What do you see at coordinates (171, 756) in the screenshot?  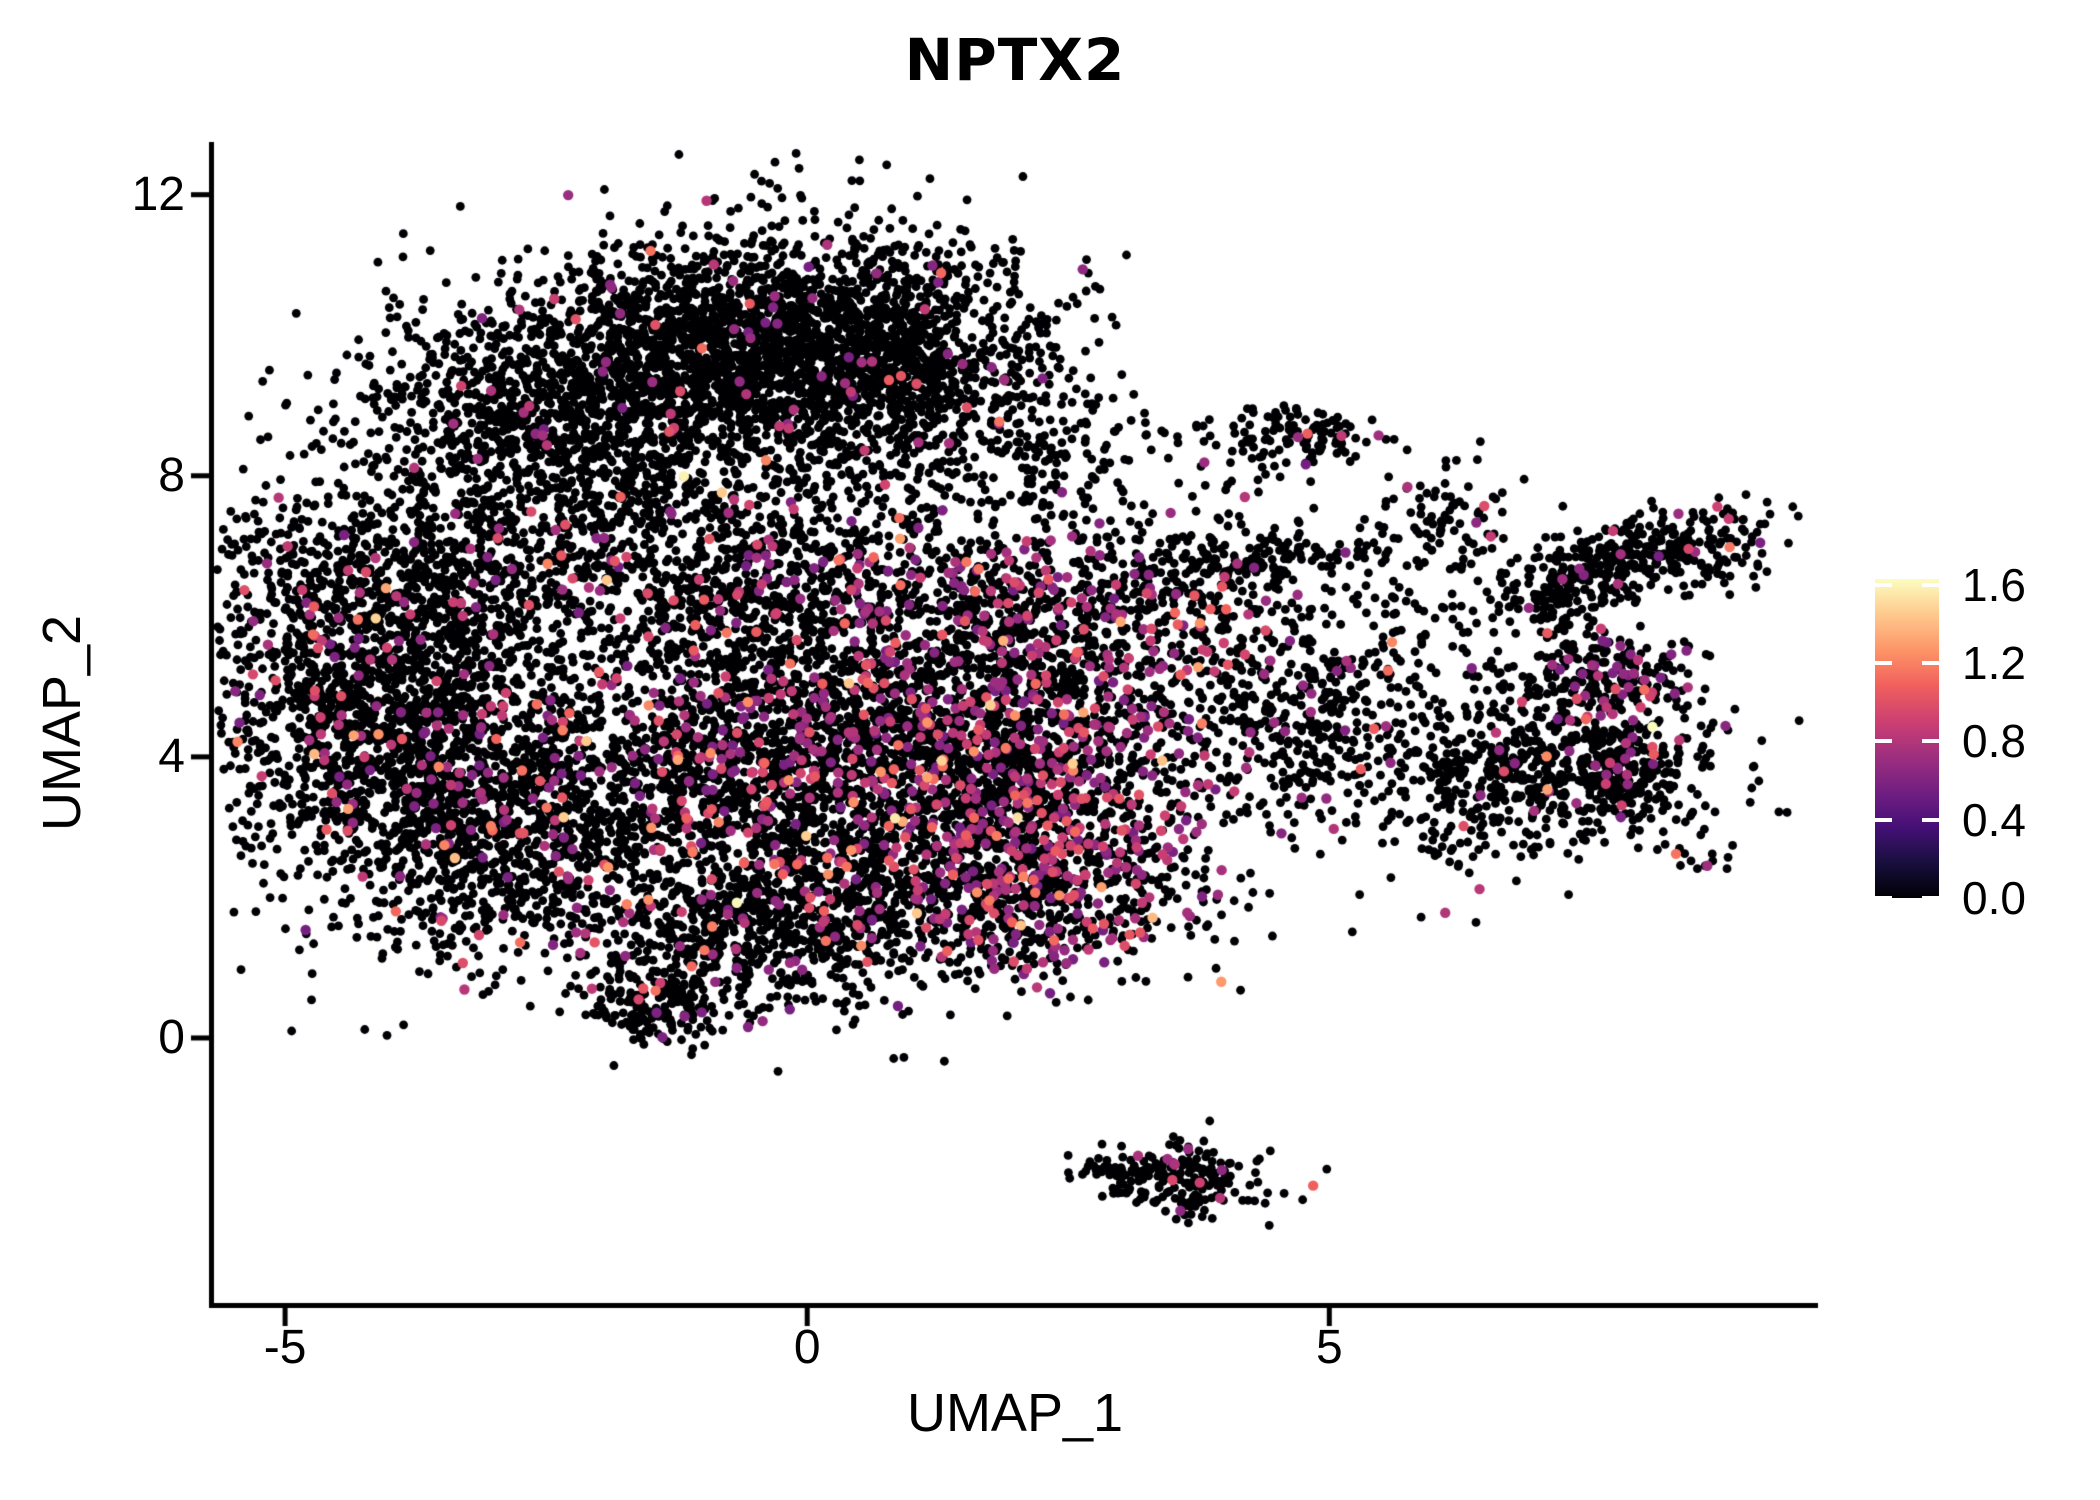 I see `y-tick-label: 4` at bounding box center [171, 756].